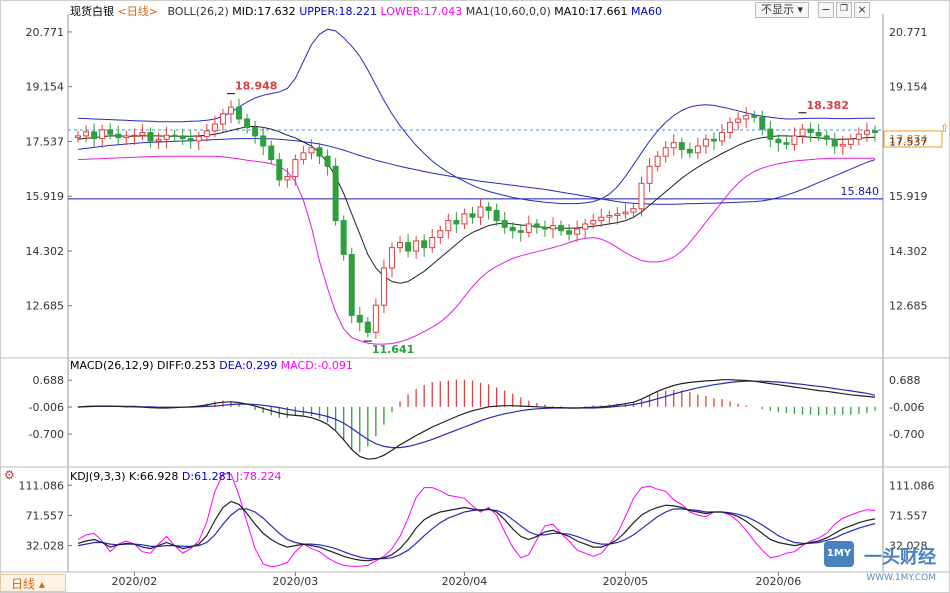 The image size is (950, 593). I want to click on hide-button-label: 不显示, so click(777, 9).